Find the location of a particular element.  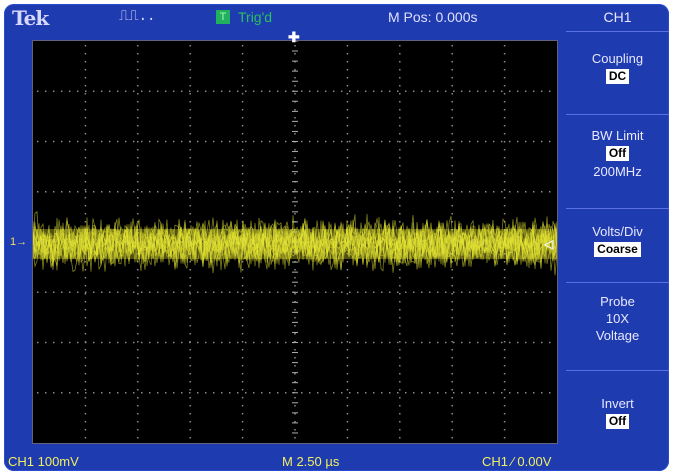

bw-limit-value: Off is located at coordinates (617, 153).